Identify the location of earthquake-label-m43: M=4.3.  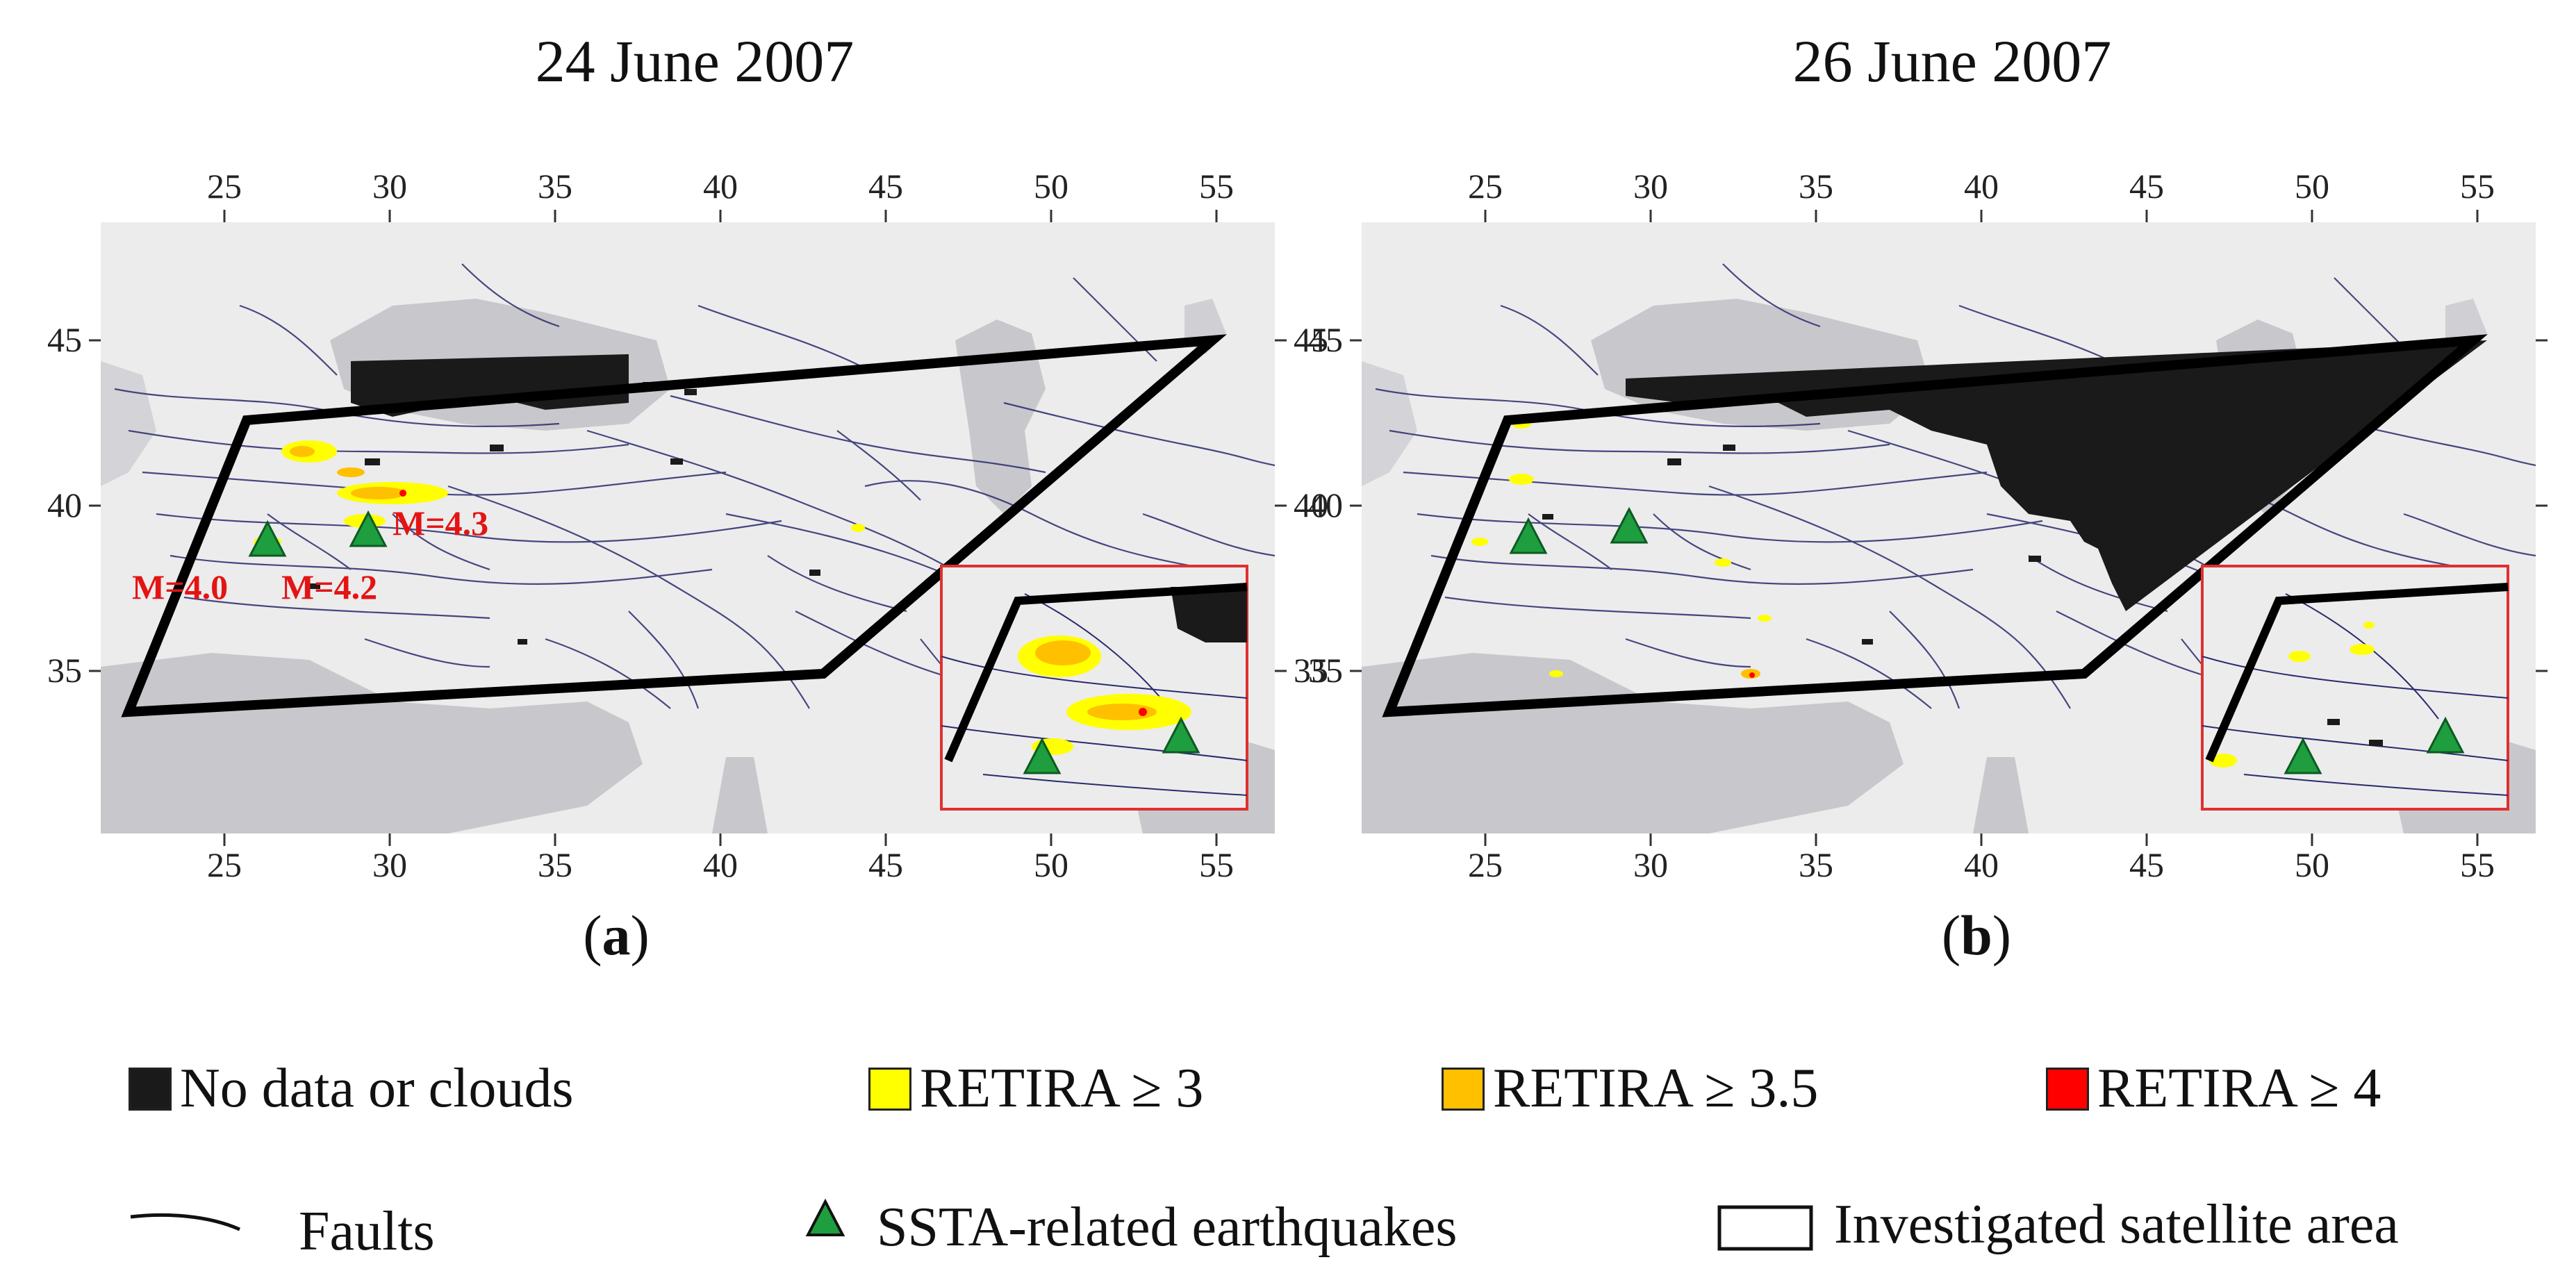
(441, 523).